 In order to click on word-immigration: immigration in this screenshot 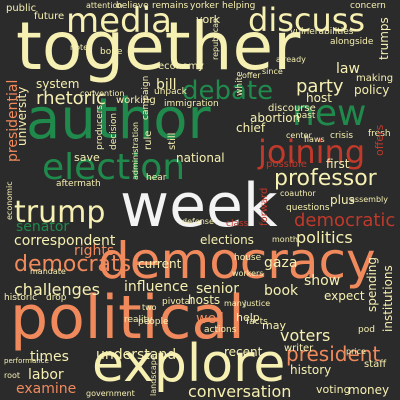, I will do `click(191, 104)`.